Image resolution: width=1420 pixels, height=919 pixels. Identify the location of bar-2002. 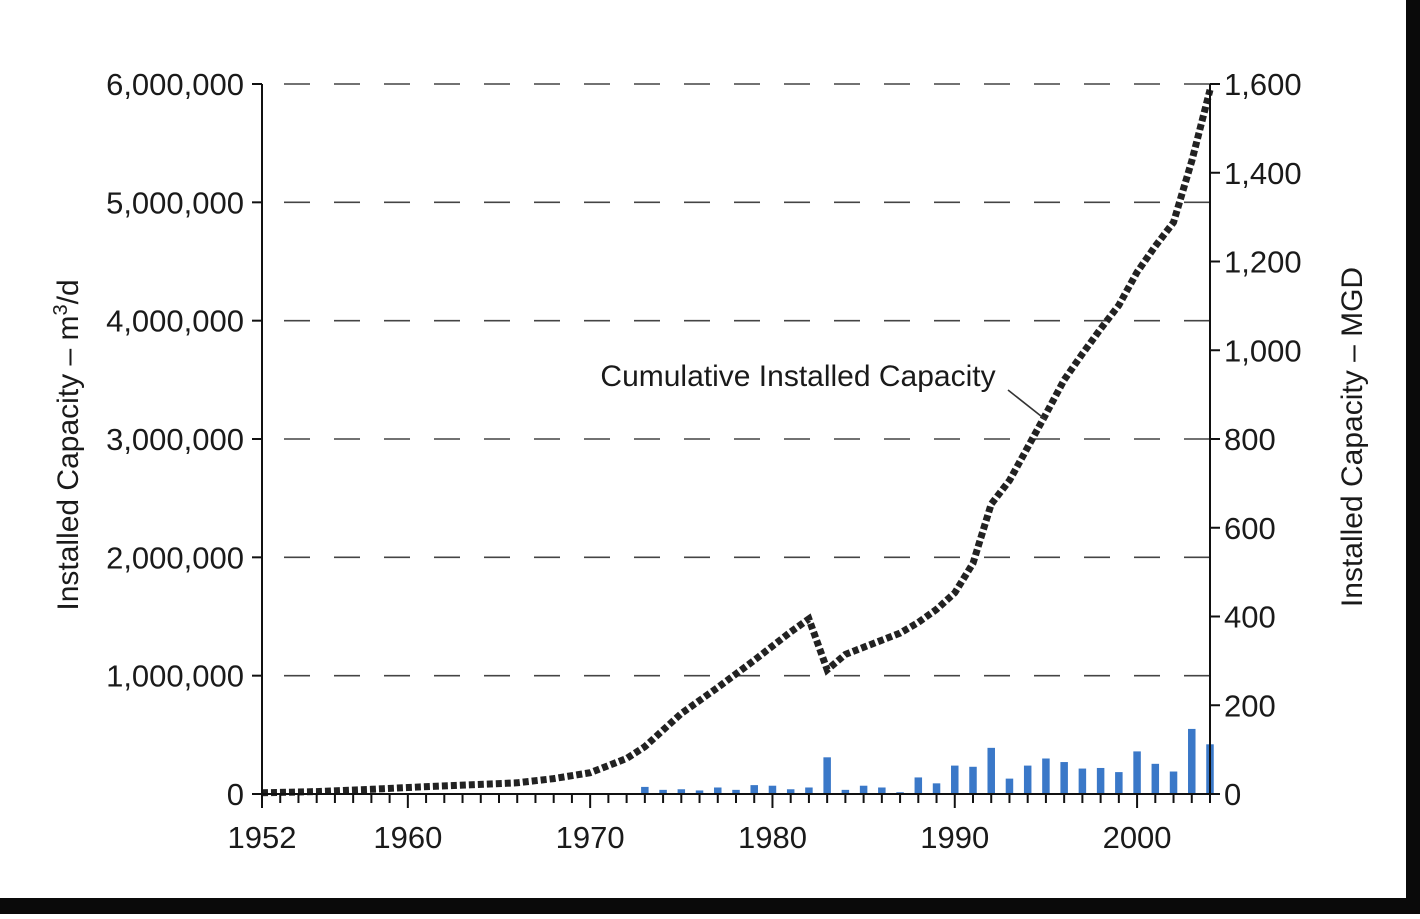
(1173, 782).